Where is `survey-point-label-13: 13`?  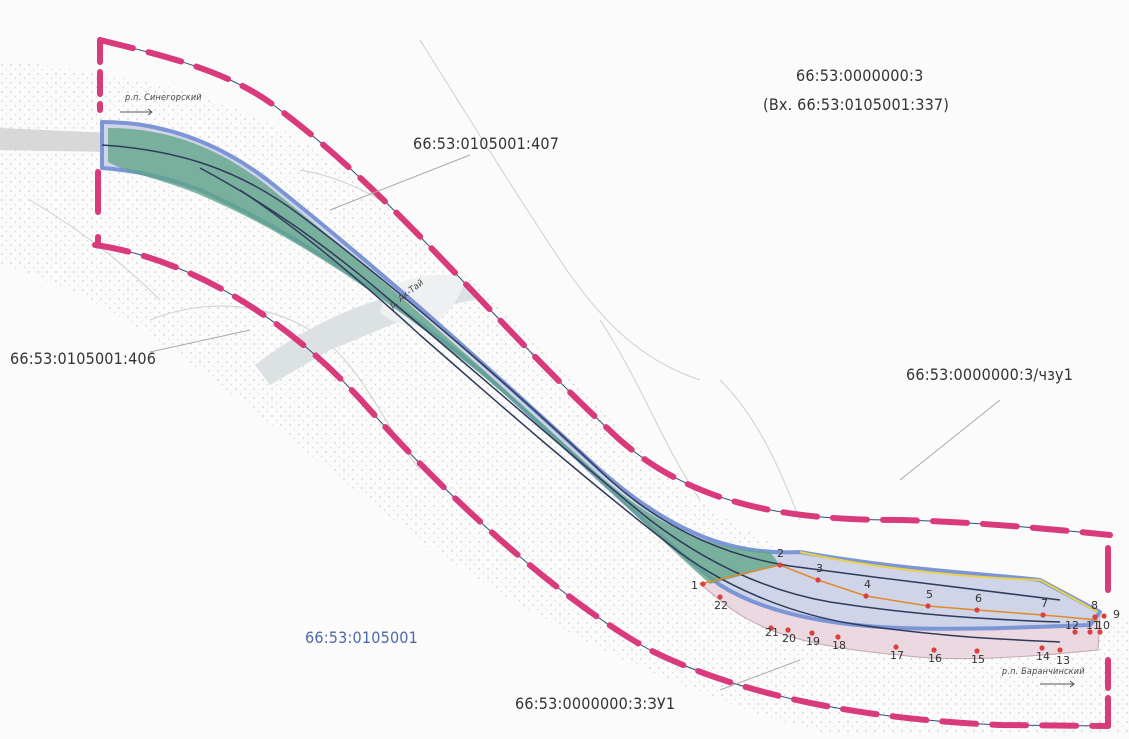
survey-point-label-13: 13 is located at coordinates (1063, 660).